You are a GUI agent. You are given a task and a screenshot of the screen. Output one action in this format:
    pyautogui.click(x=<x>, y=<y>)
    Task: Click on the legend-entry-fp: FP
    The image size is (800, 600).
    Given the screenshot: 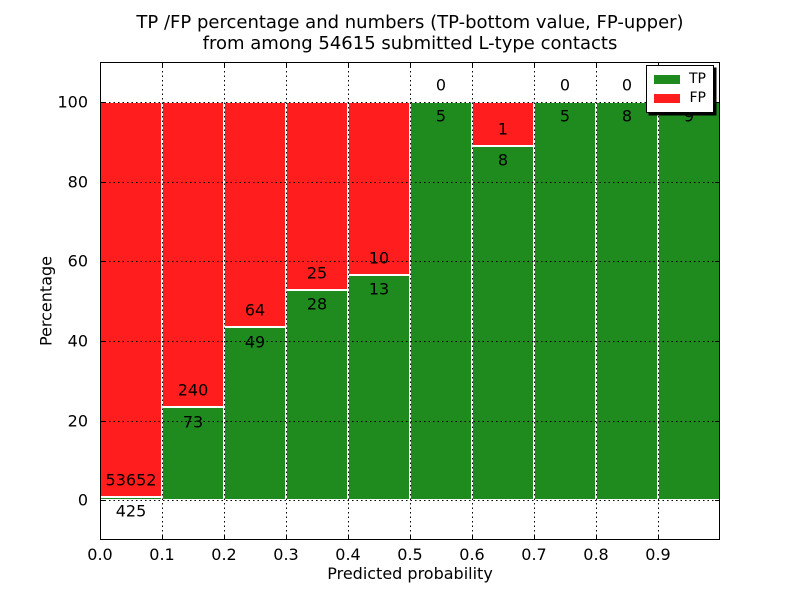 What is the action you would take?
    pyautogui.click(x=680, y=98)
    